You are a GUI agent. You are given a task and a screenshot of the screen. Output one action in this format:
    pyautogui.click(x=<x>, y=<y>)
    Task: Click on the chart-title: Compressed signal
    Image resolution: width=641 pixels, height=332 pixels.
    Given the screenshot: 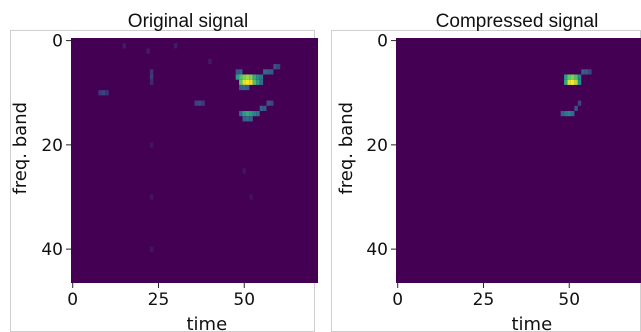 What is the action you would take?
    pyautogui.click(x=517, y=21)
    